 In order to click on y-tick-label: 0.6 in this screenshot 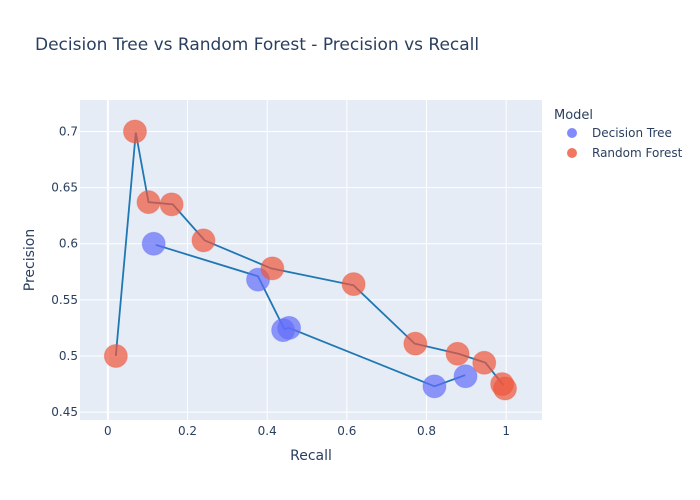, I will do `click(68, 244)`.